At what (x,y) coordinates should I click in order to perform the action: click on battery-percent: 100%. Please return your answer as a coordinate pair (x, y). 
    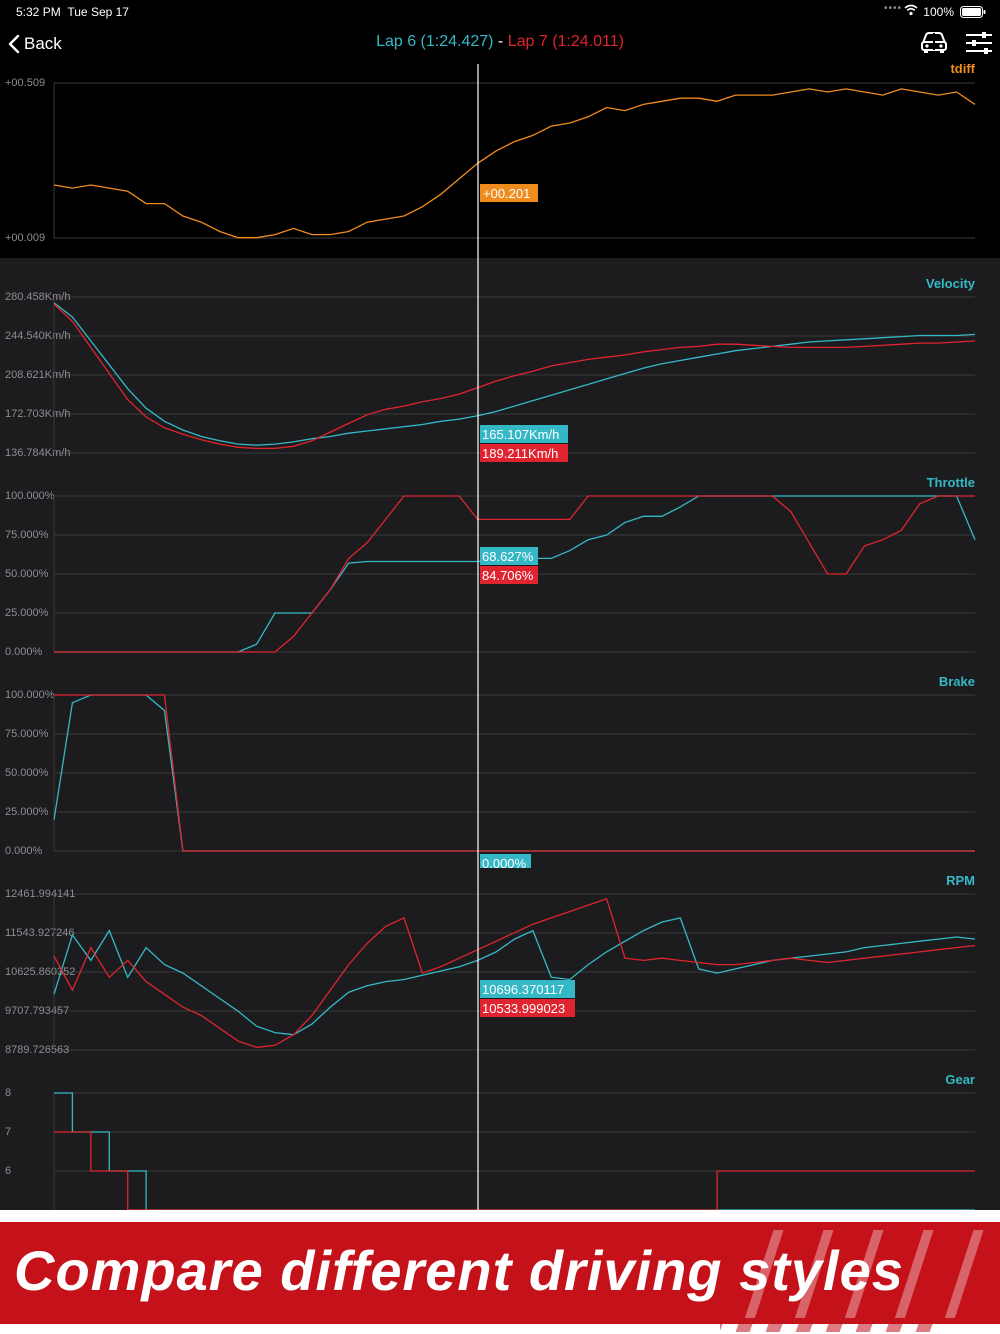
    Looking at the image, I should click on (938, 12).